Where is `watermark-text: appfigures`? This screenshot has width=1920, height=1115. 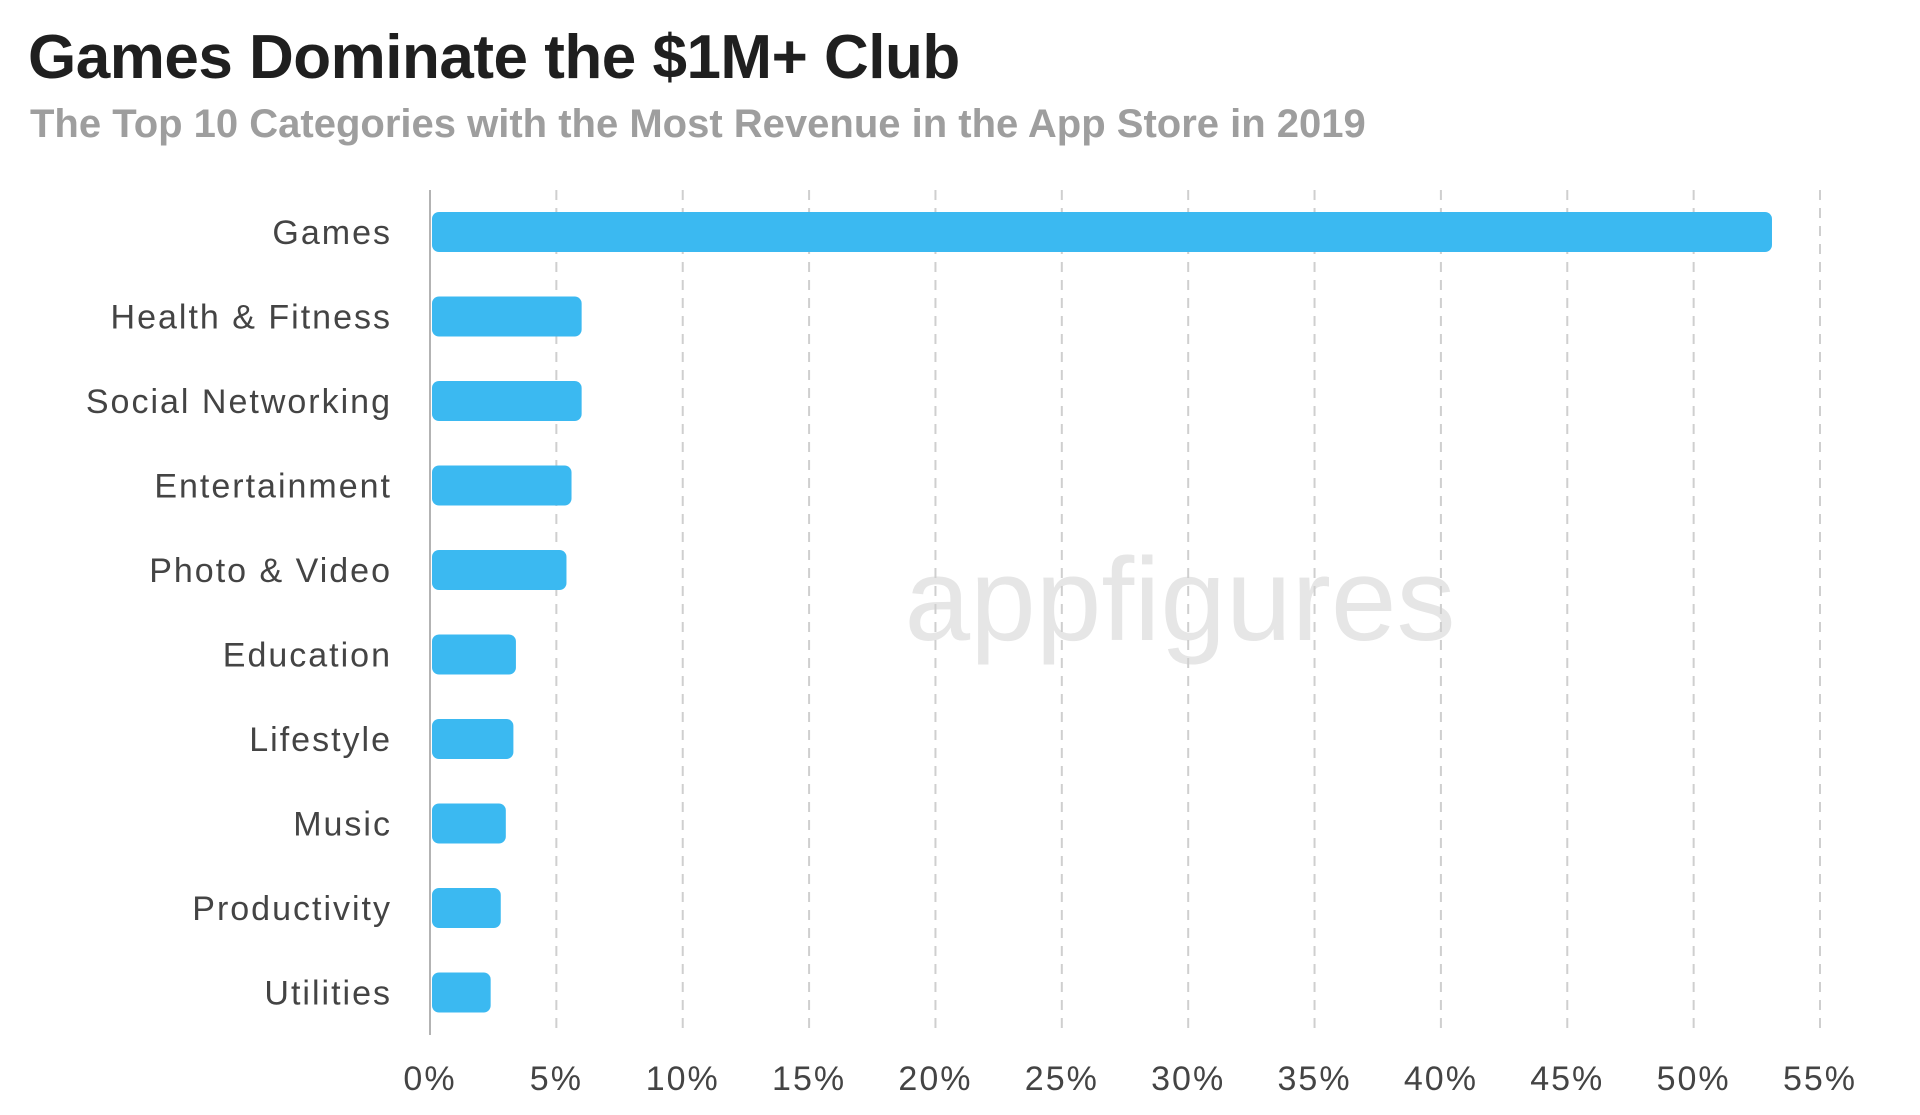
watermark-text: appfigures is located at coordinates (1179, 600).